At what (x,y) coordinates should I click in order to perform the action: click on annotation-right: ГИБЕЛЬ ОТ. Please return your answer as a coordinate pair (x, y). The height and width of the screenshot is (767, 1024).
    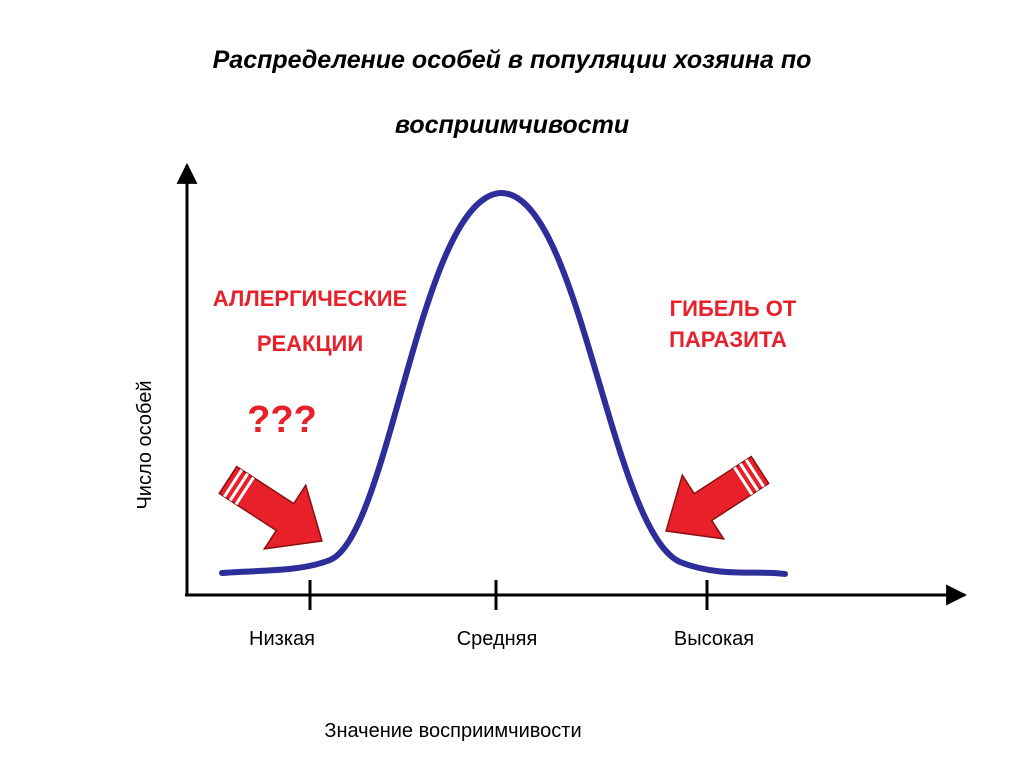
    Looking at the image, I should click on (733, 308).